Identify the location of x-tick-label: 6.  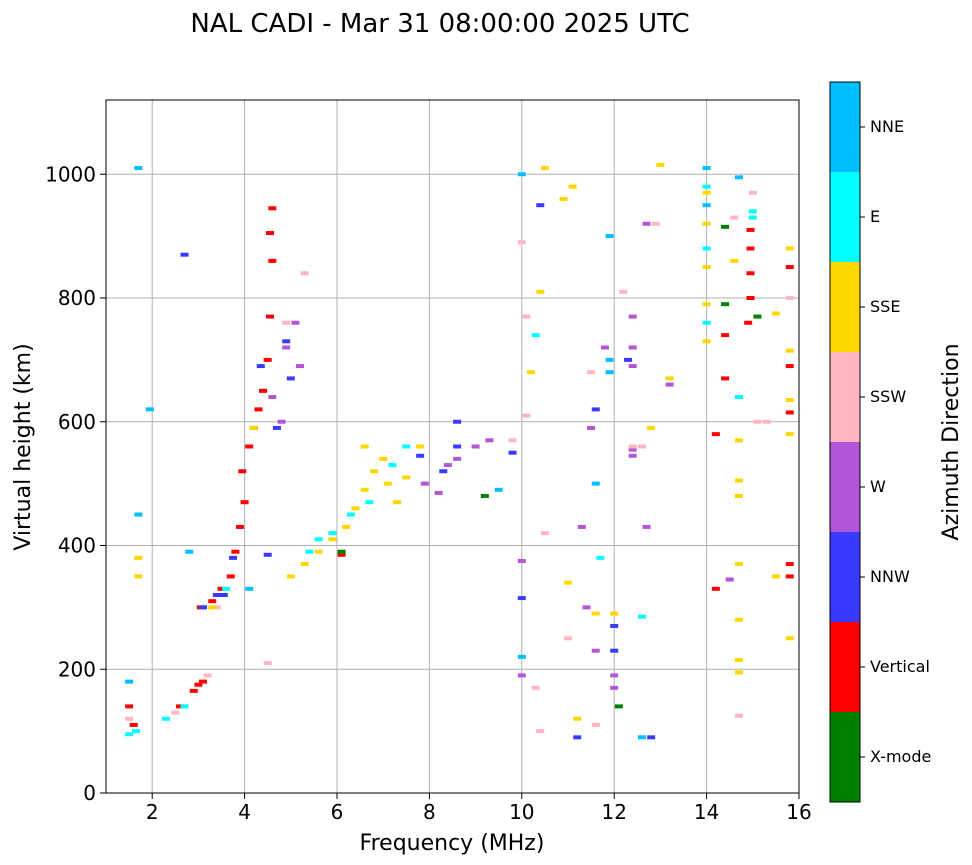
(337, 812).